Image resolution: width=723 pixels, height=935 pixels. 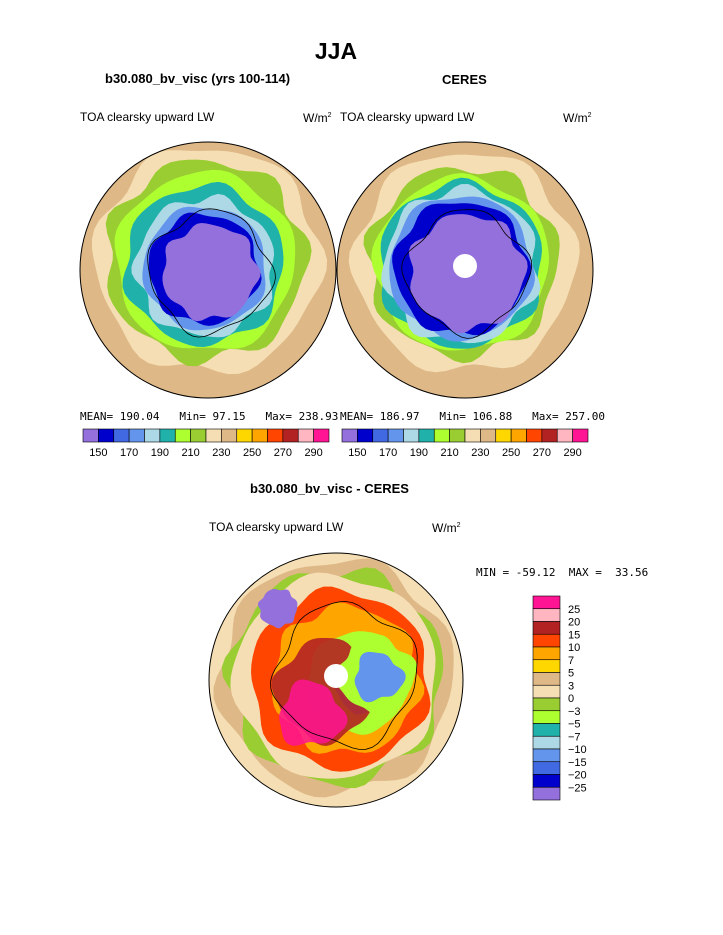 What do you see at coordinates (317, 118) in the screenshot?
I see `left-units-label: W/m2` at bounding box center [317, 118].